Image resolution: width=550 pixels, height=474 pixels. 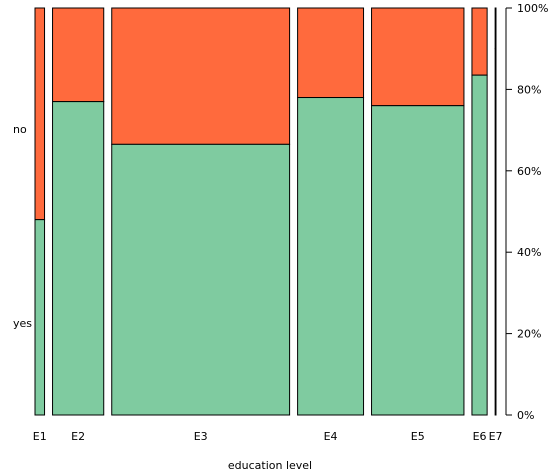 I want to click on right-axis-tick-label: 20%, so click(x=529, y=334).